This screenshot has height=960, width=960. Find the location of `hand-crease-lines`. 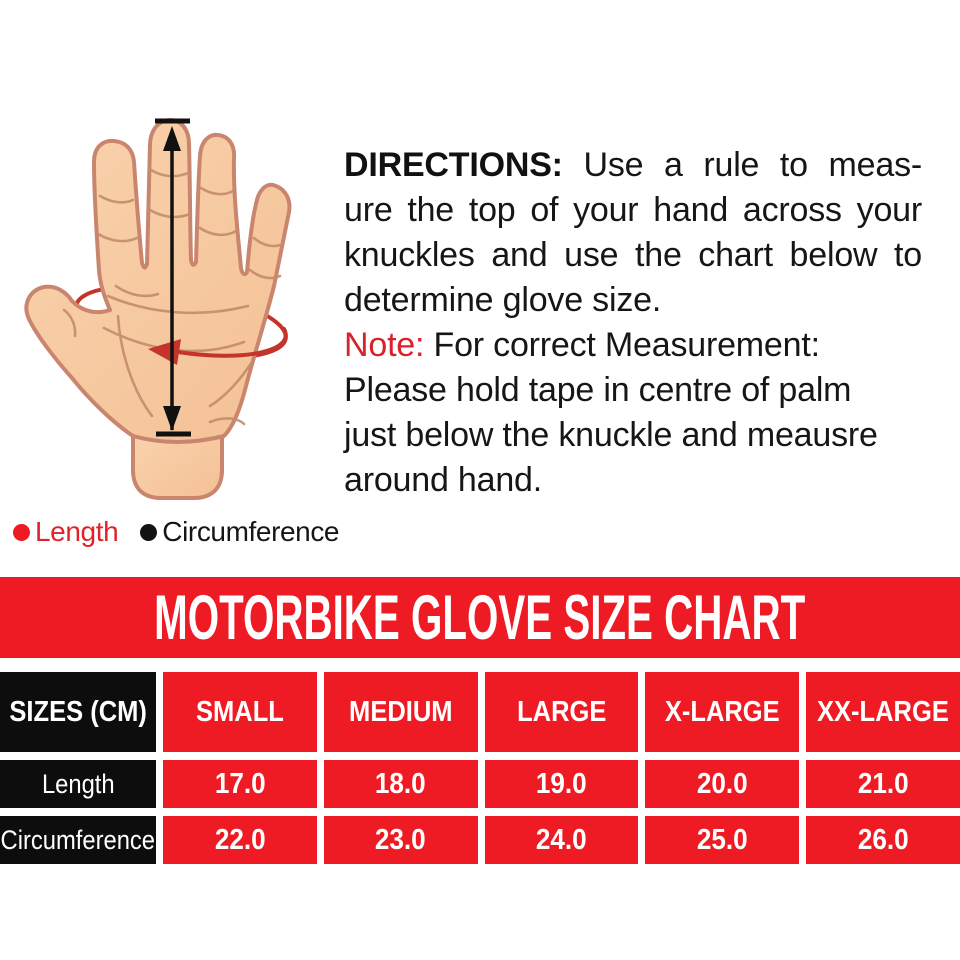

hand-crease-lines is located at coordinates (173, 297).